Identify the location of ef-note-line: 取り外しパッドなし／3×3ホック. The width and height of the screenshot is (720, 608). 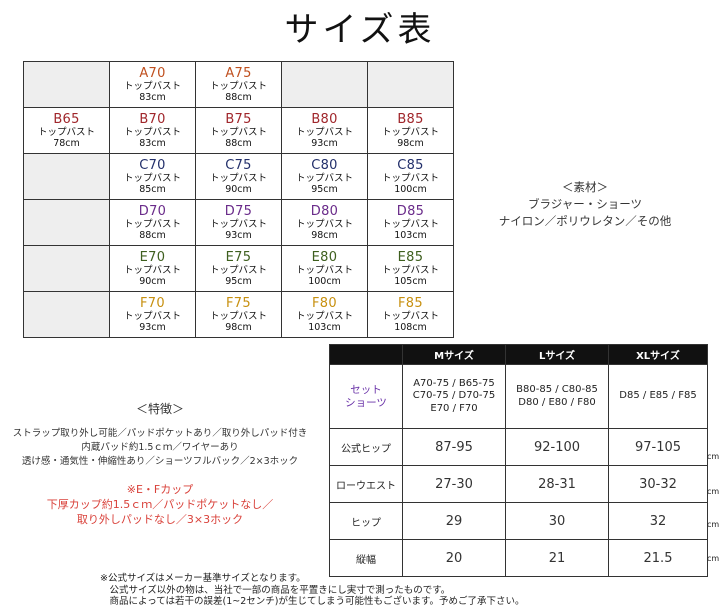
(160, 519).